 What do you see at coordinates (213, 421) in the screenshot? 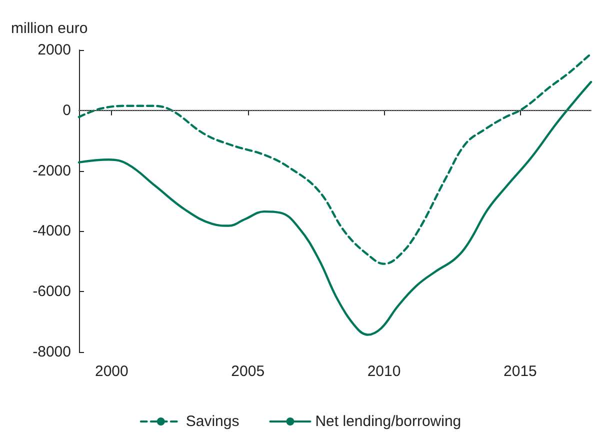
I see `legend-label: Savings` at bounding box center [213, 421].